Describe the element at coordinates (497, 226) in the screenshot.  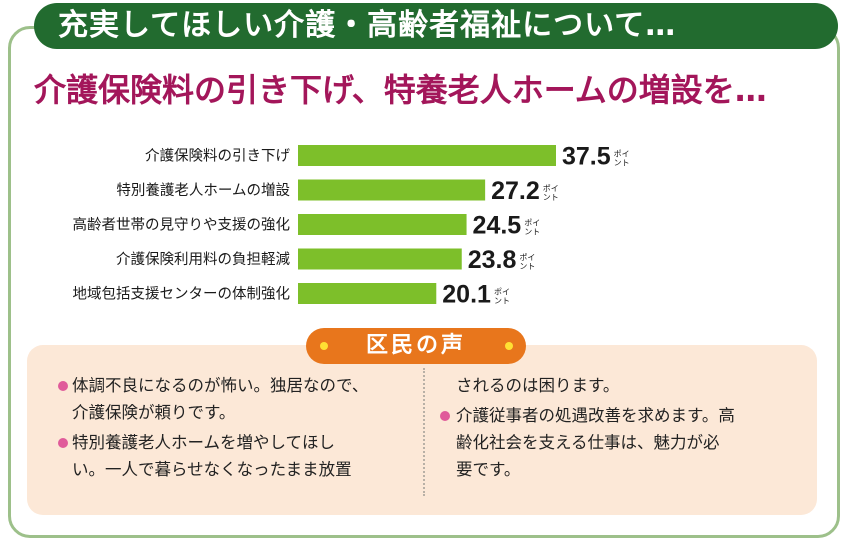
I see `value-label: 24.5` at that location.